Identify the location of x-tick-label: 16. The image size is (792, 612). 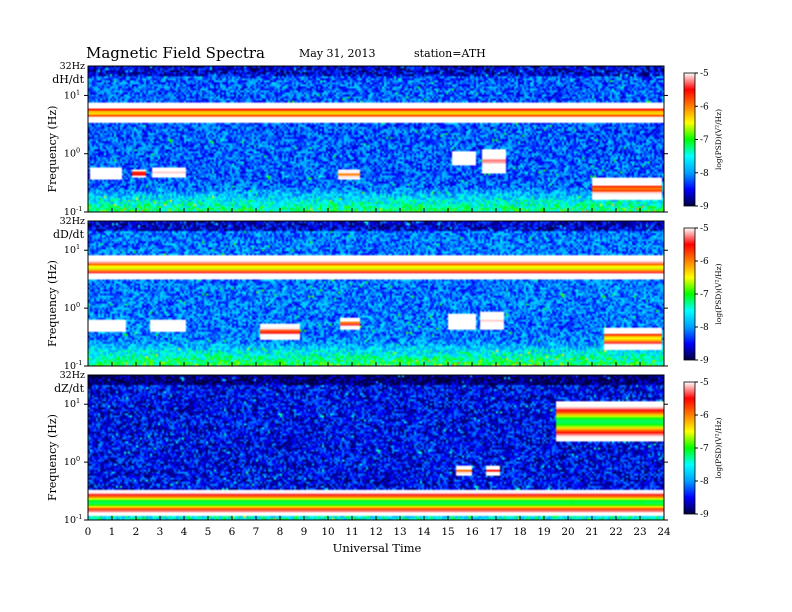
(472, 532).